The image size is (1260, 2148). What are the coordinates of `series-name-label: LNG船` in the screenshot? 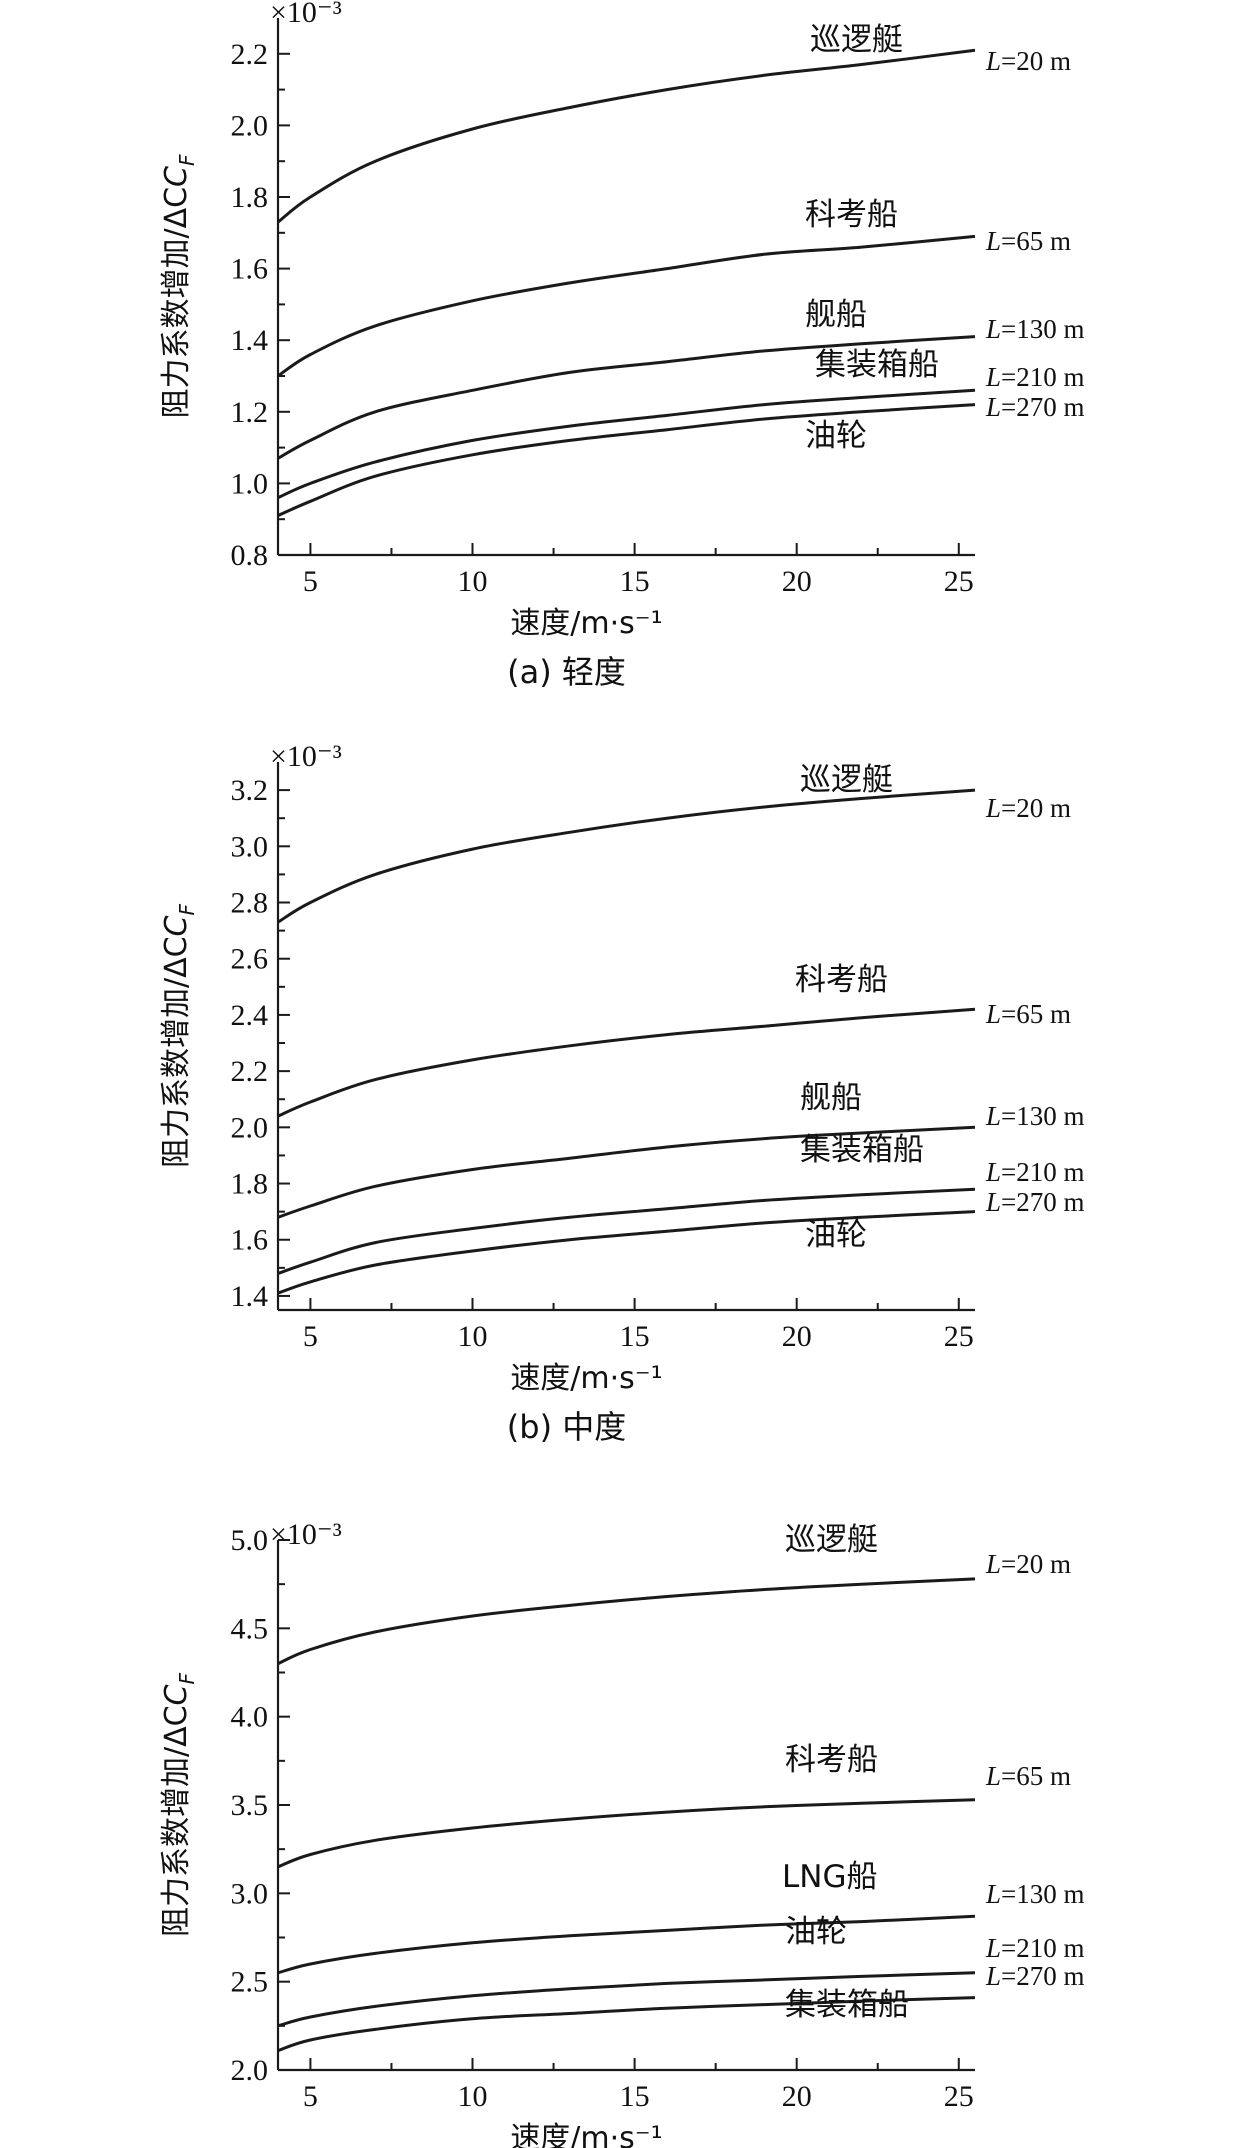 It's located at (829, 1877).